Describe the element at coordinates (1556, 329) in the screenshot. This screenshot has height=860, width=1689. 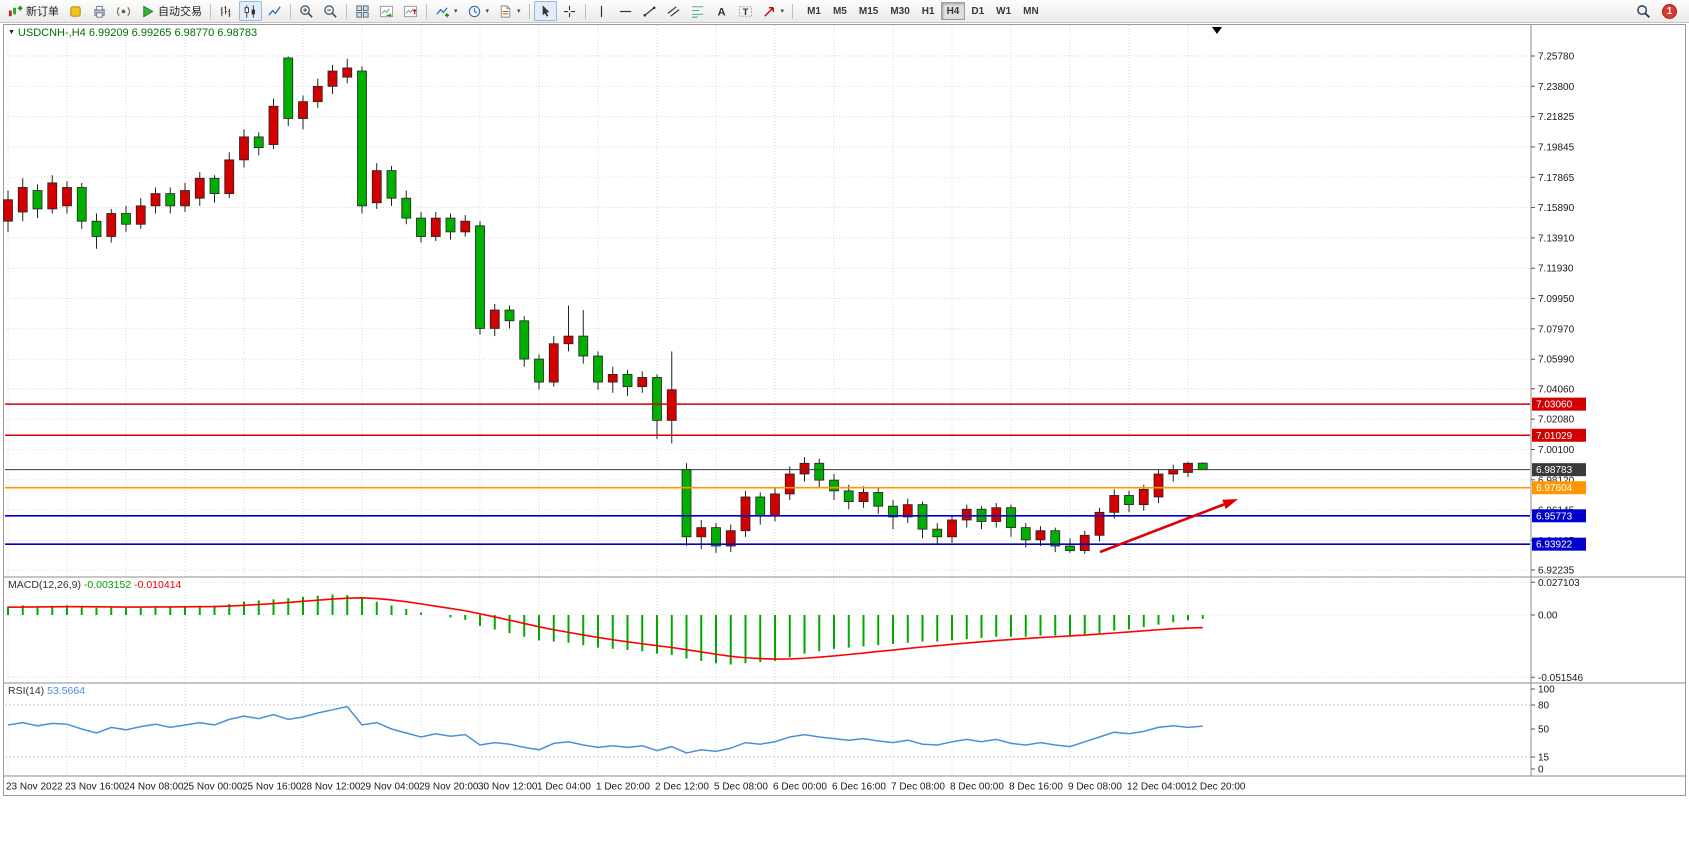
I see `price-tick-label: 7.07970` at that location.